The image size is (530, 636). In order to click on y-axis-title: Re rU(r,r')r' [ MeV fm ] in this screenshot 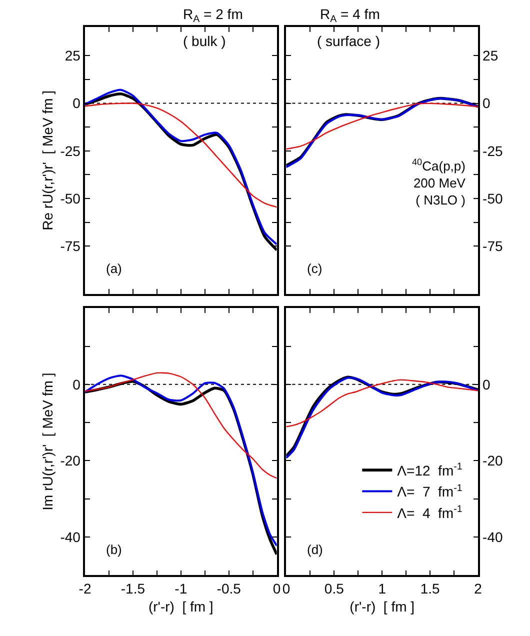, I will do `click(47, 160)`.